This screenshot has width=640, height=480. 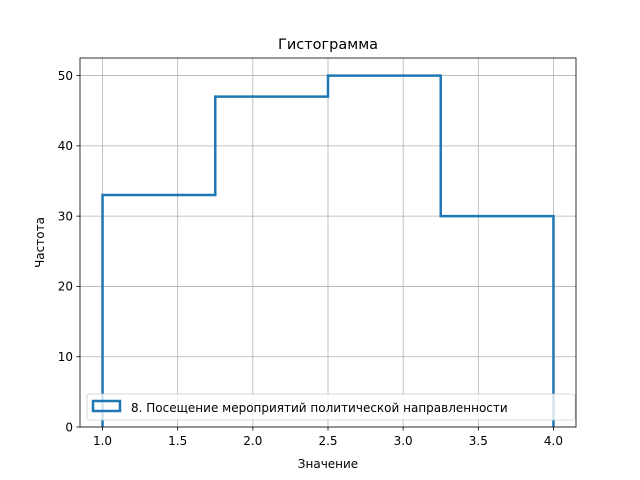 I want to click on y-tick-label: 10, so click(x=65, y=357).